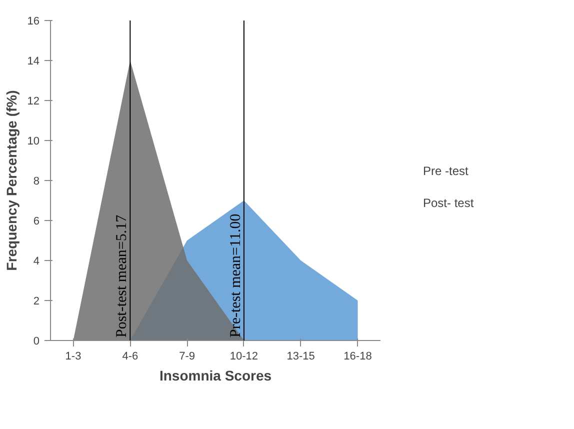 This screenshot has height=429, width=574. I want to click on y-axis-title: Frequency Percentage (f%), so click(11, 180).